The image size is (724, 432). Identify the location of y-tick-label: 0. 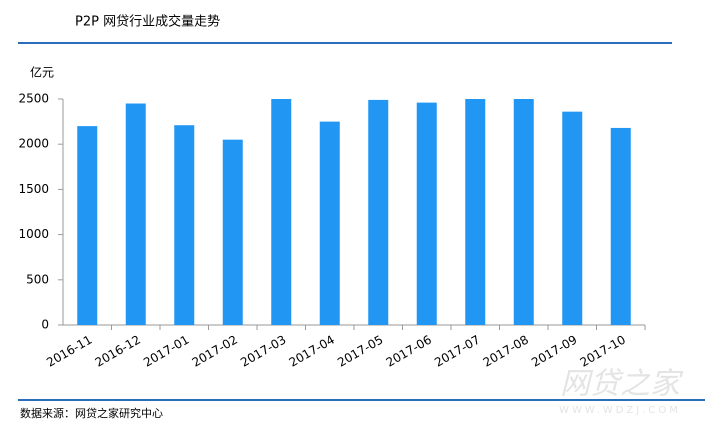
(45, 325).